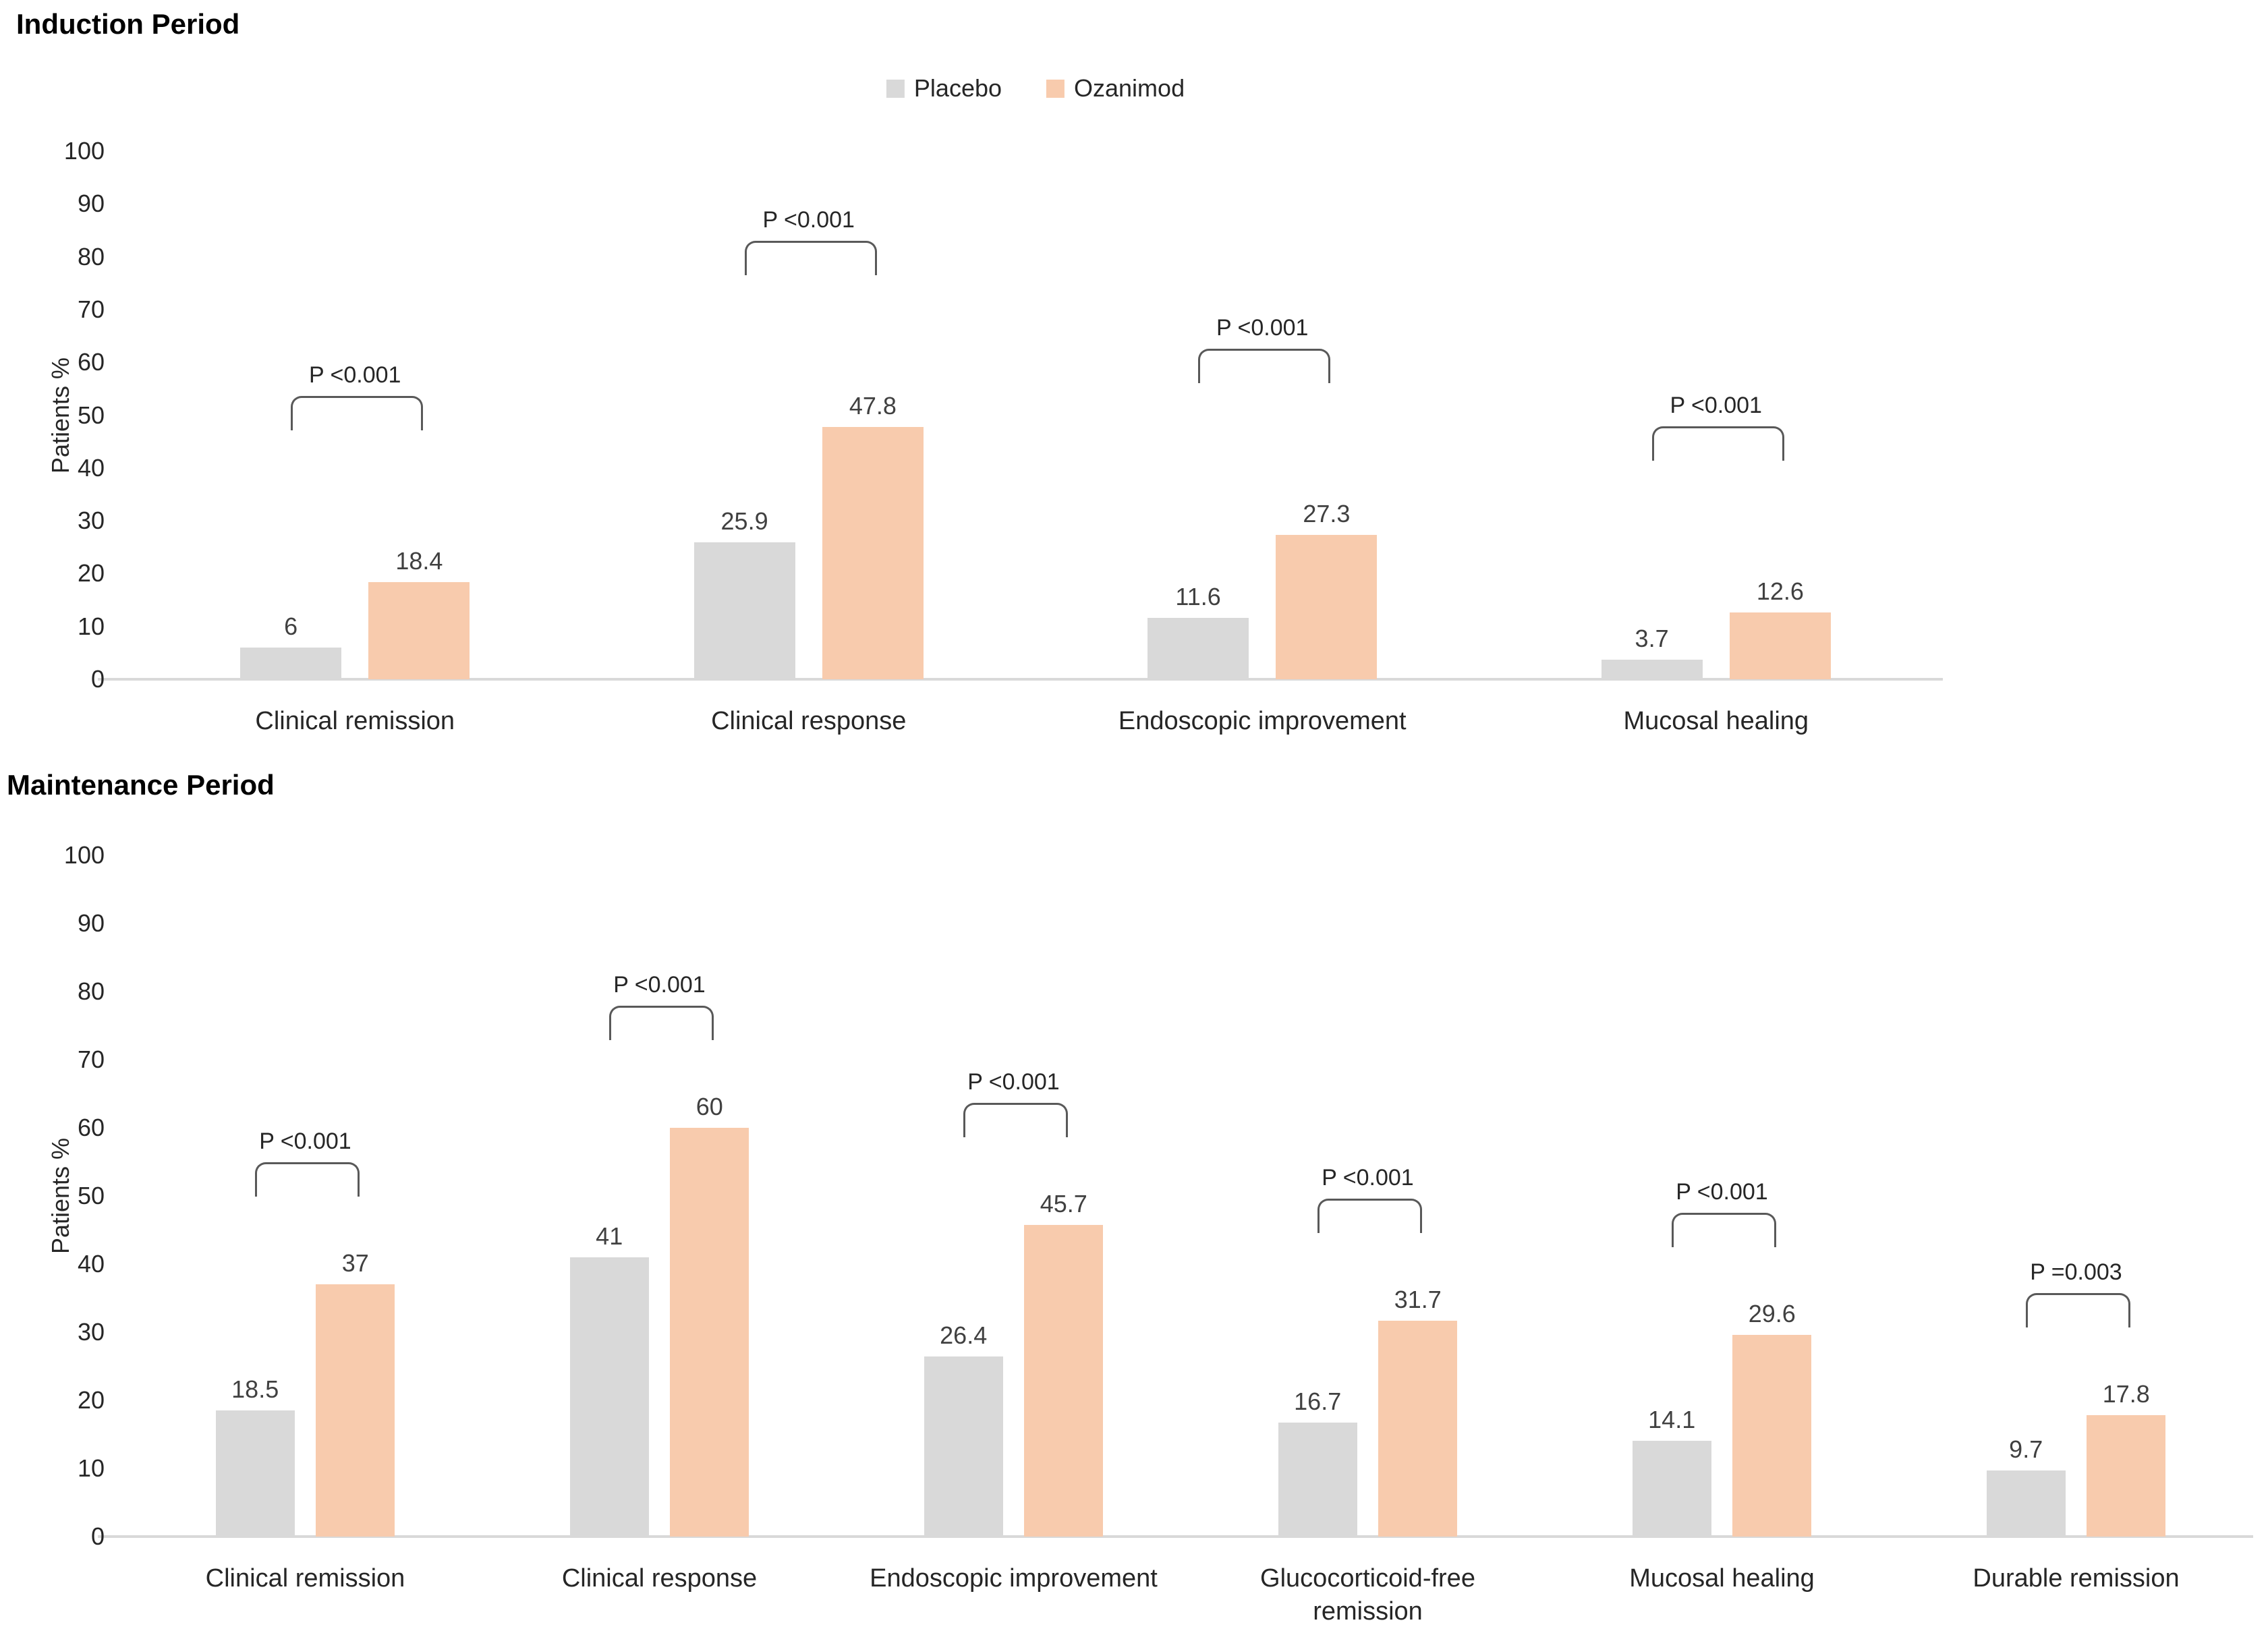  Describe the element at coordinates (609, 1236) in the screenshot. I see `placebo-value-label: 41` at that location.